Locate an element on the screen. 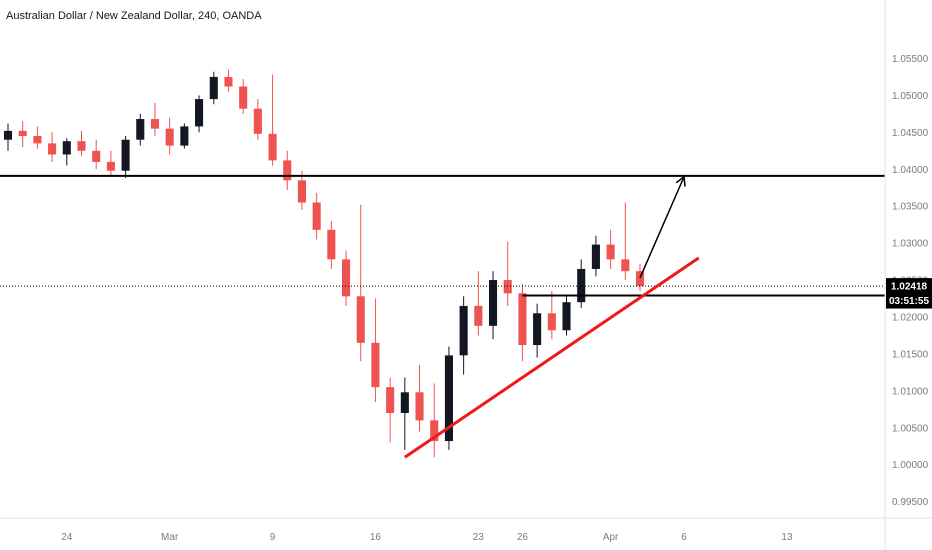 The height and width of the screenshot is (550, 932). price-tick-label: 1.01000 is located at coordinates (910, 391).